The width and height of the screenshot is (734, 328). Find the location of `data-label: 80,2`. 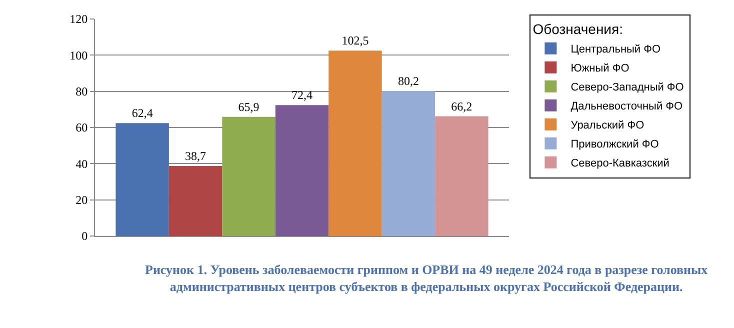

data-label: 80,2 is located at coordinates (408, 81).